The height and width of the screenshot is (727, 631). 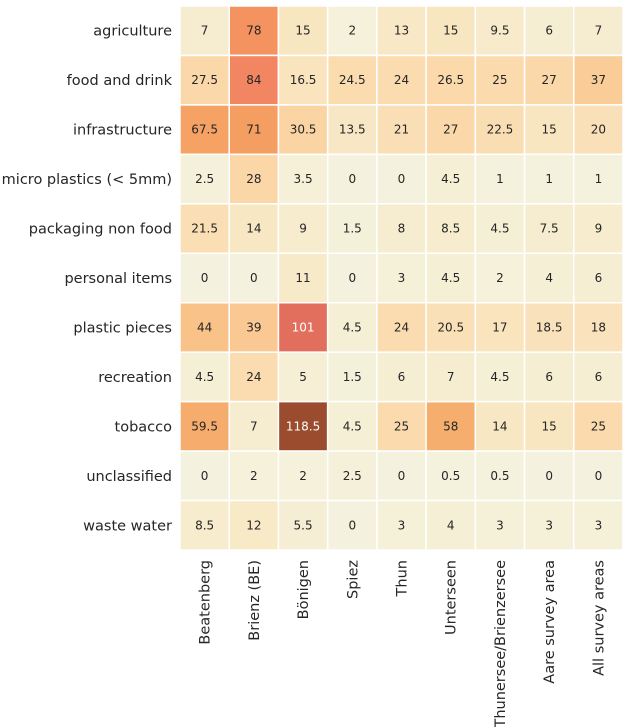 What do you see at coordinates (500, 179) in the screenshot?
I see `cell-value-label: 1` at bounding box center [500, 179].